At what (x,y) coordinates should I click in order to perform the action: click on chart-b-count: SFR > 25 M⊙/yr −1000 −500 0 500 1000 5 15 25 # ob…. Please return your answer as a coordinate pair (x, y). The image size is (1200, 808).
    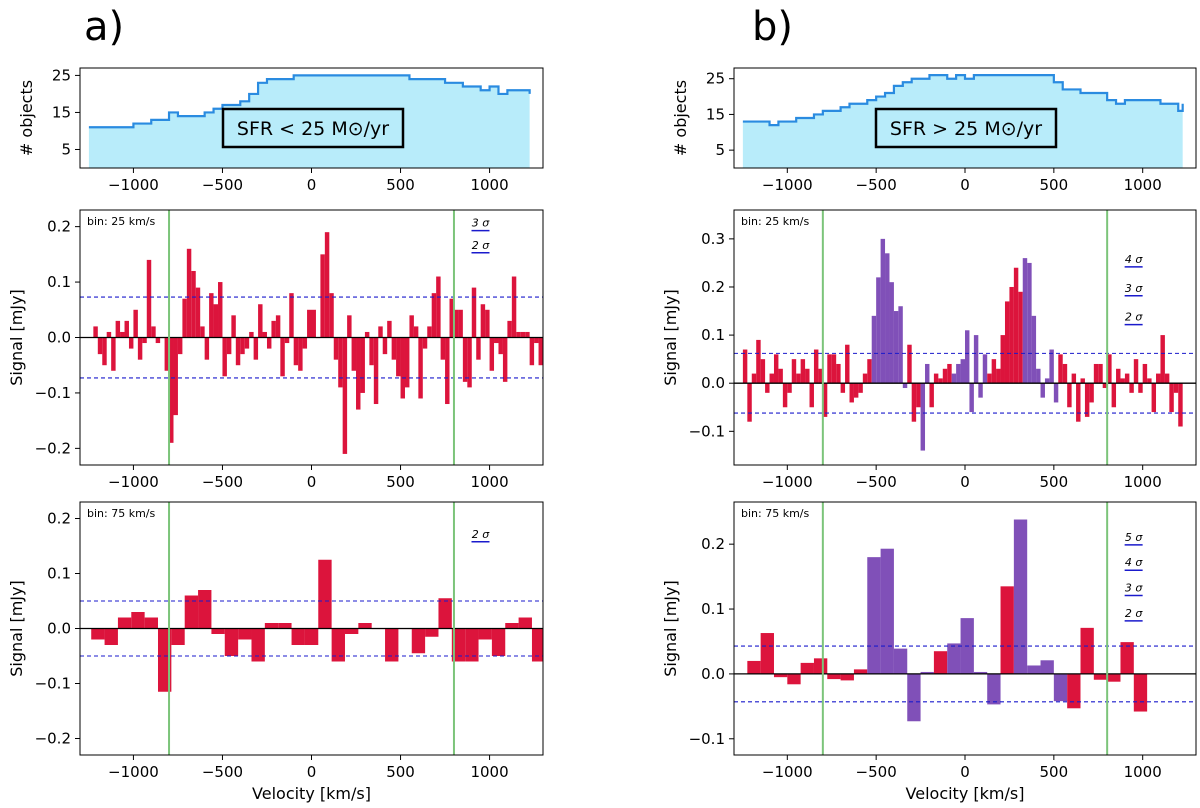
    Looking at the image, I should click on (934, 130).